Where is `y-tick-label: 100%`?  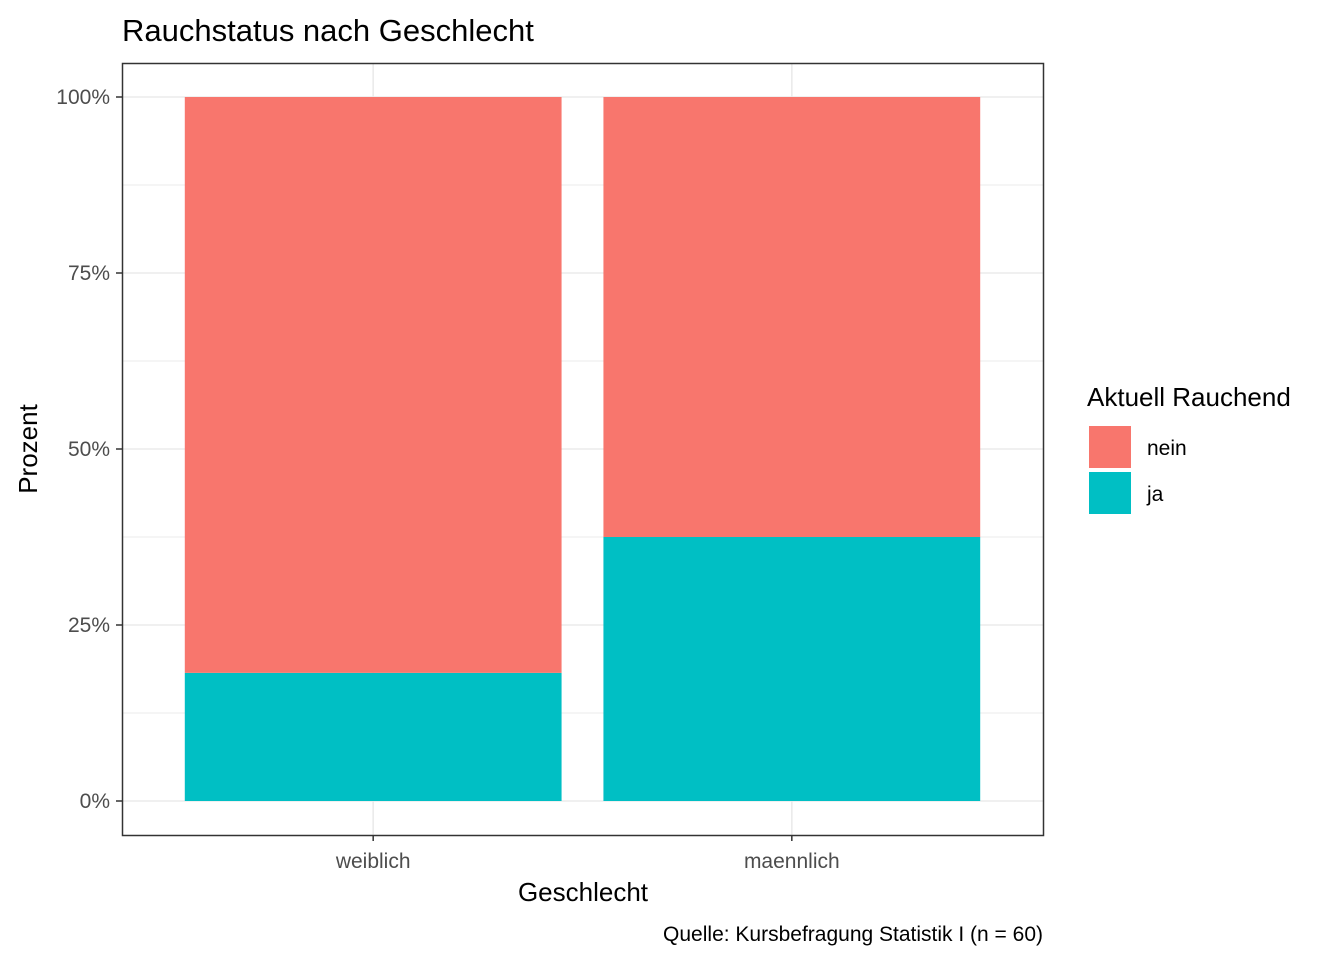
y-tick-label: 100% is located at coordinates (83, 97).